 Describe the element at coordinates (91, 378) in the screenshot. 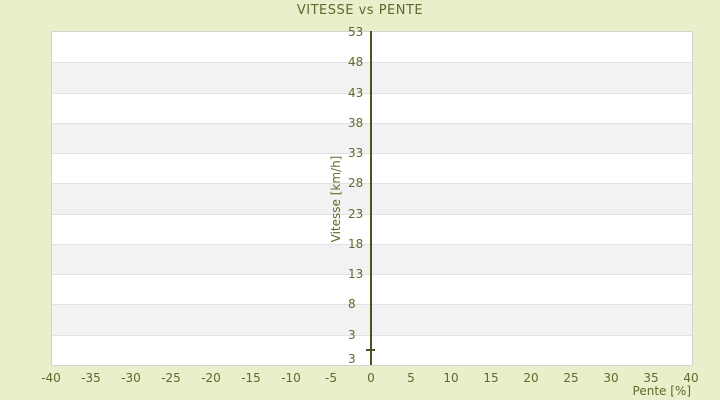

I see `x-tick-label: -35` at that location.